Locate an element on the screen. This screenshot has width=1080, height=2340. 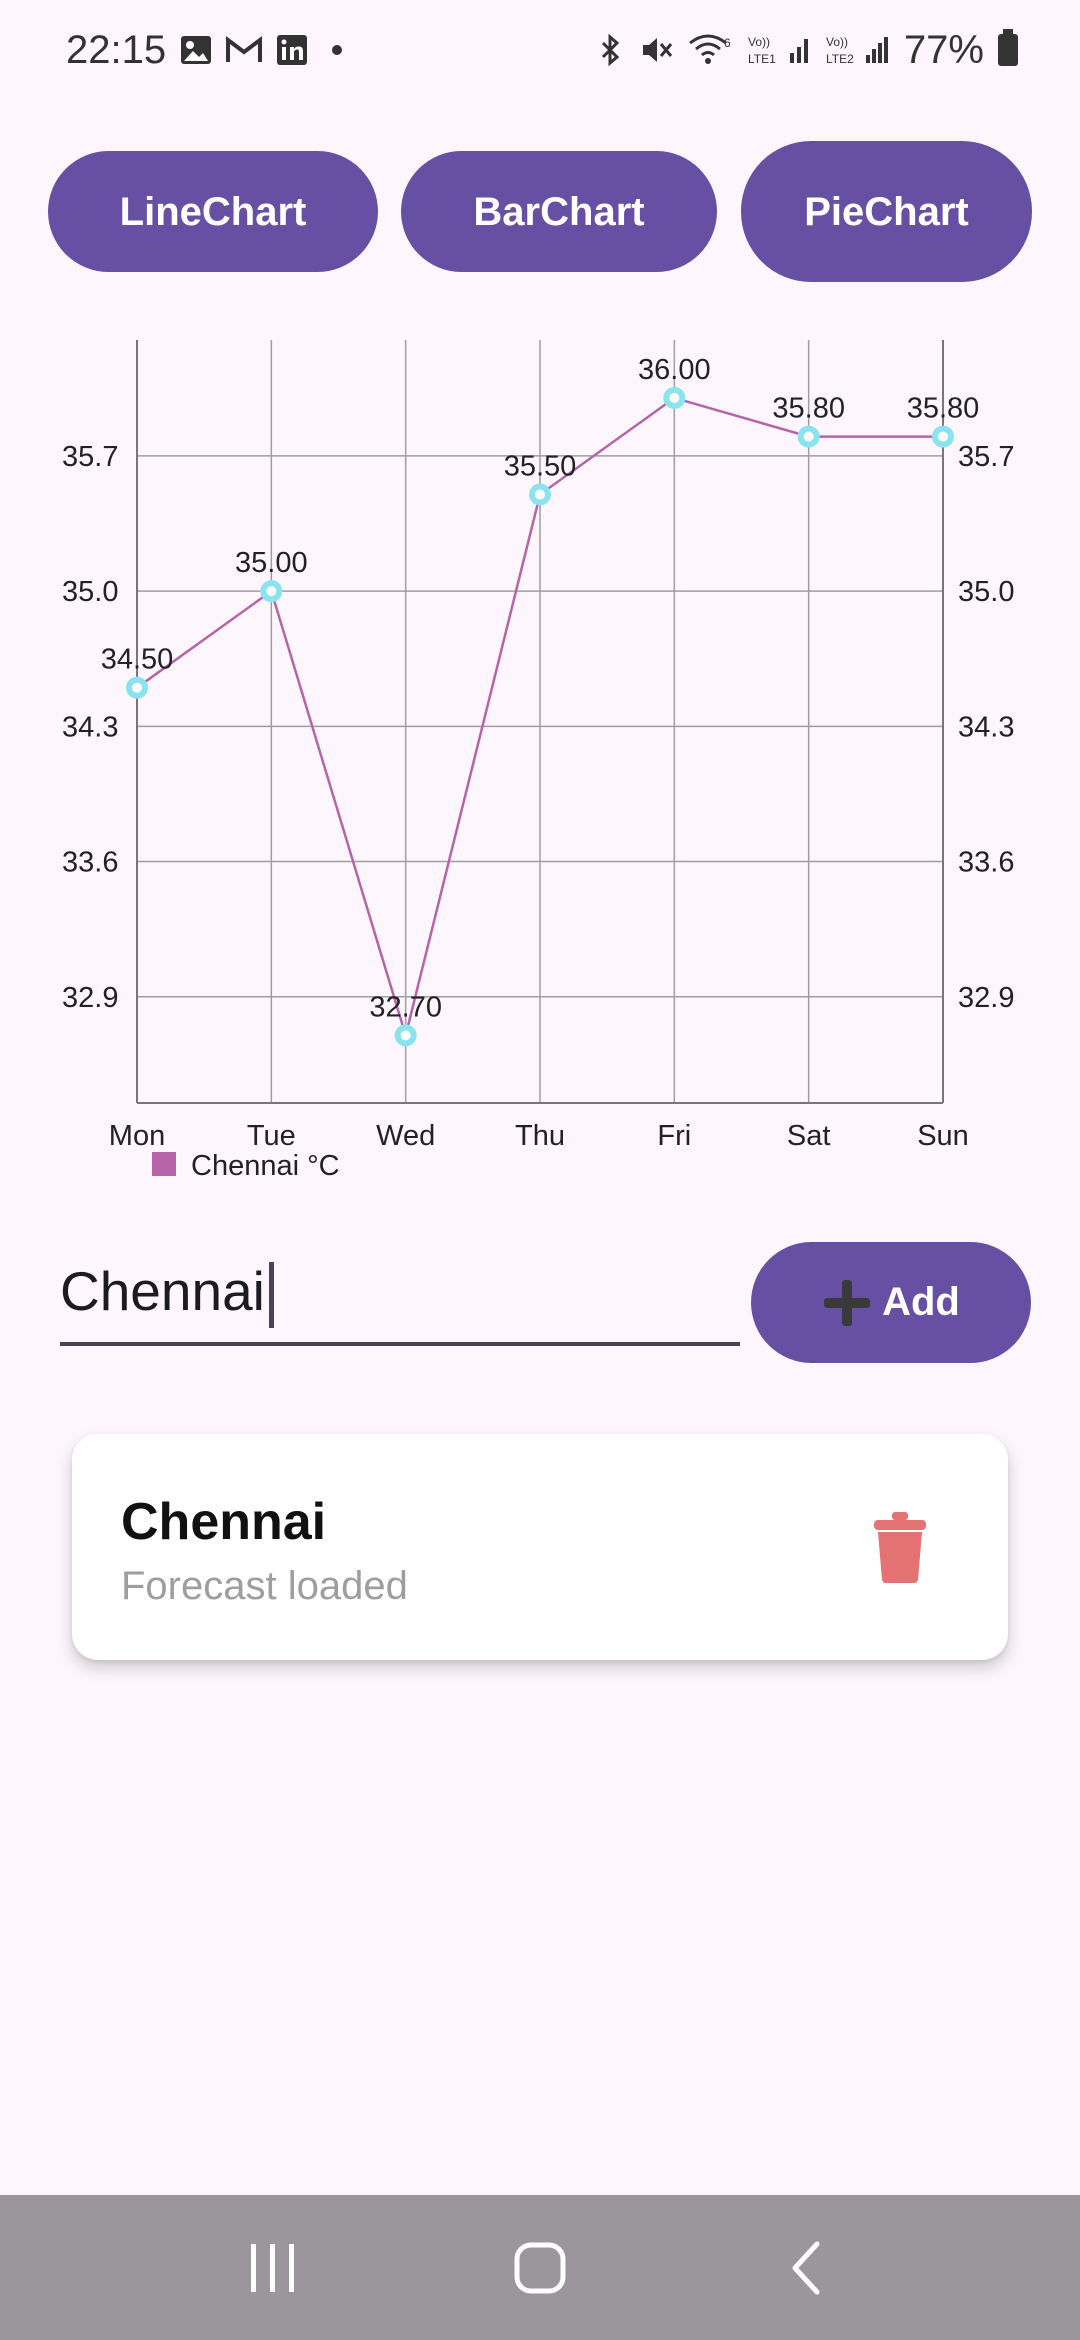
navigation-bar is located at coordinates (540, 2267).